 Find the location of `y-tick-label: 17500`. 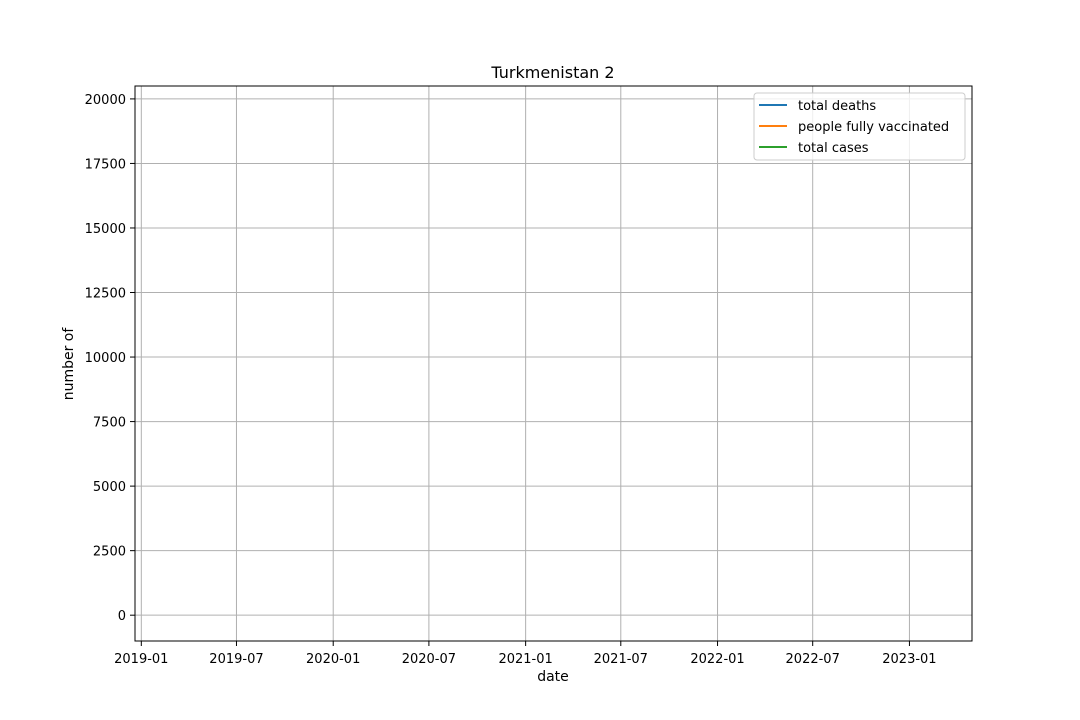

y-tick-label: 17500 is located at coordinates (105, 164).